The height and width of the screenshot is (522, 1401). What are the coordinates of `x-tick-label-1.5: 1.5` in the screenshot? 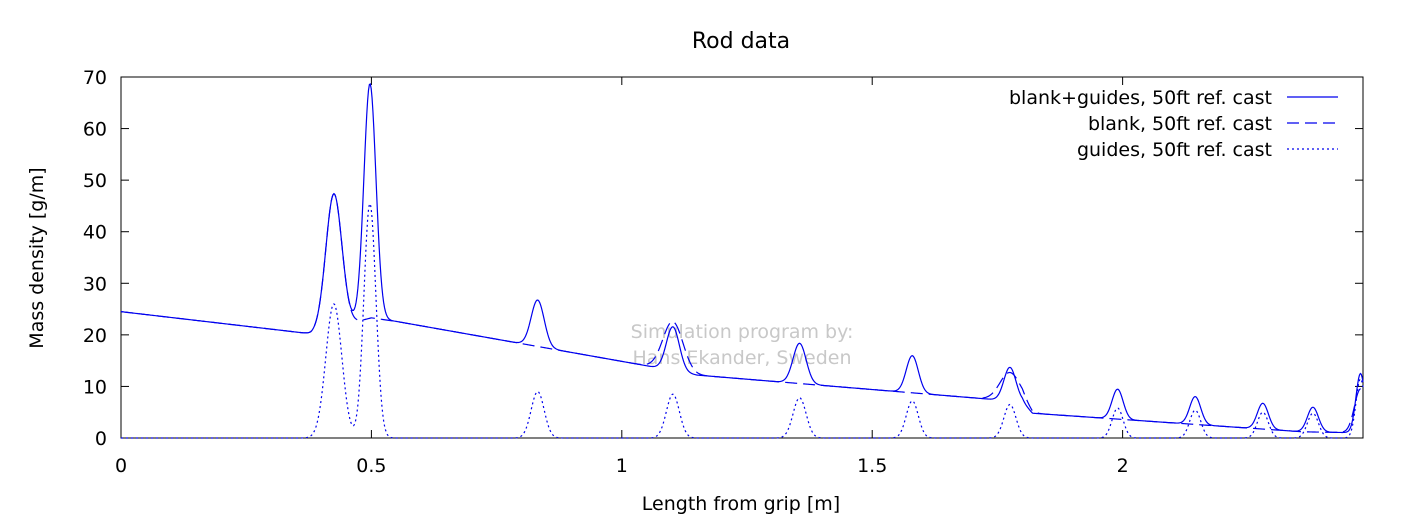 It's located at (872, 466).